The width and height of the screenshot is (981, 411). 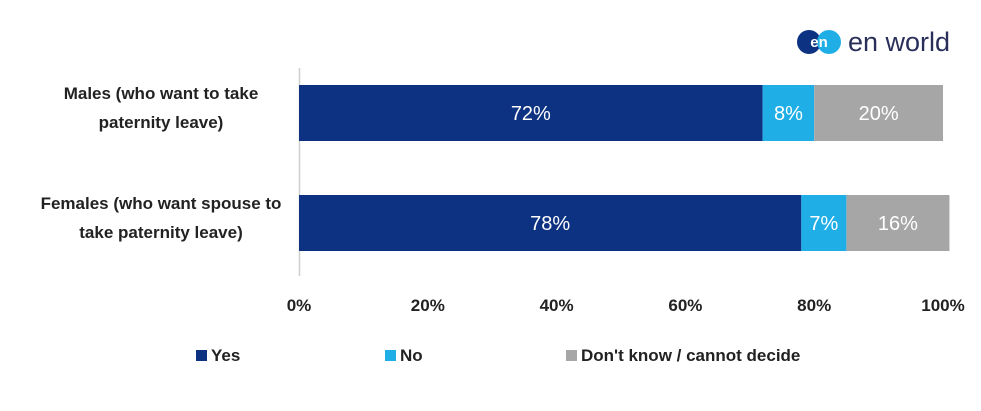 I want to click on logo-circle-right, so click(x=829, y=42).